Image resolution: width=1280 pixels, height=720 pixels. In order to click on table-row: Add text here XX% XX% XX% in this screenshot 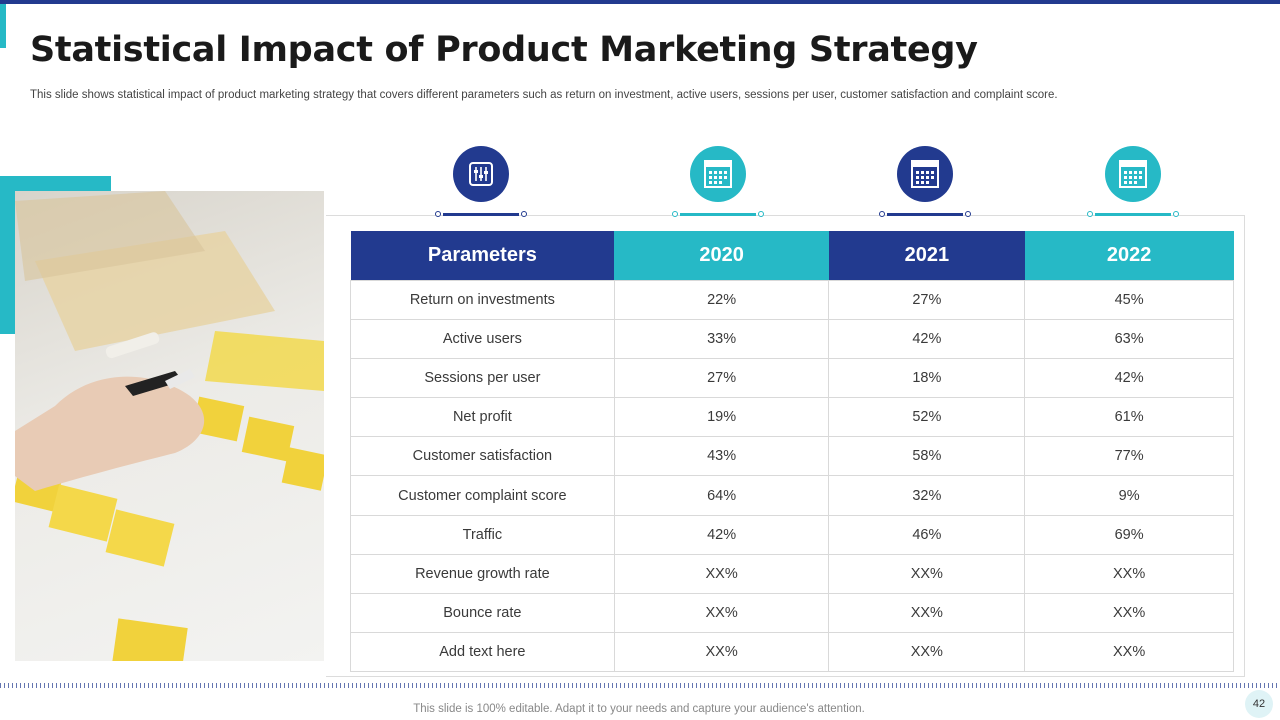, I will do `click(792, 652)`.